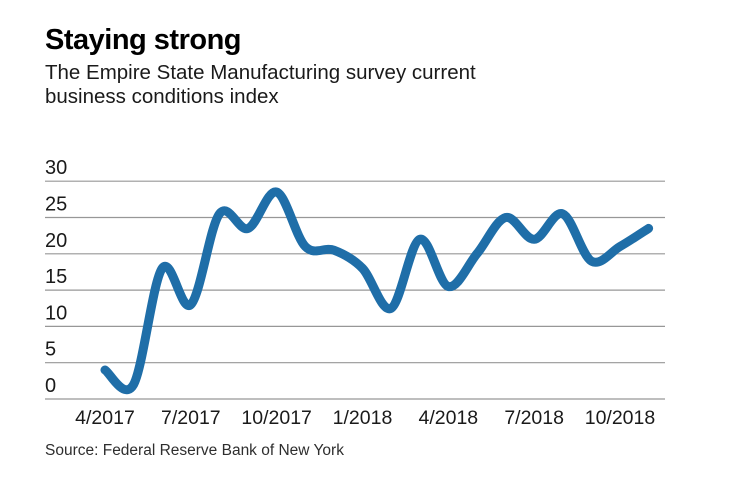 The image size is (740, 482). I want to click on x-tick-label: 10/2017, so click(276, 418).